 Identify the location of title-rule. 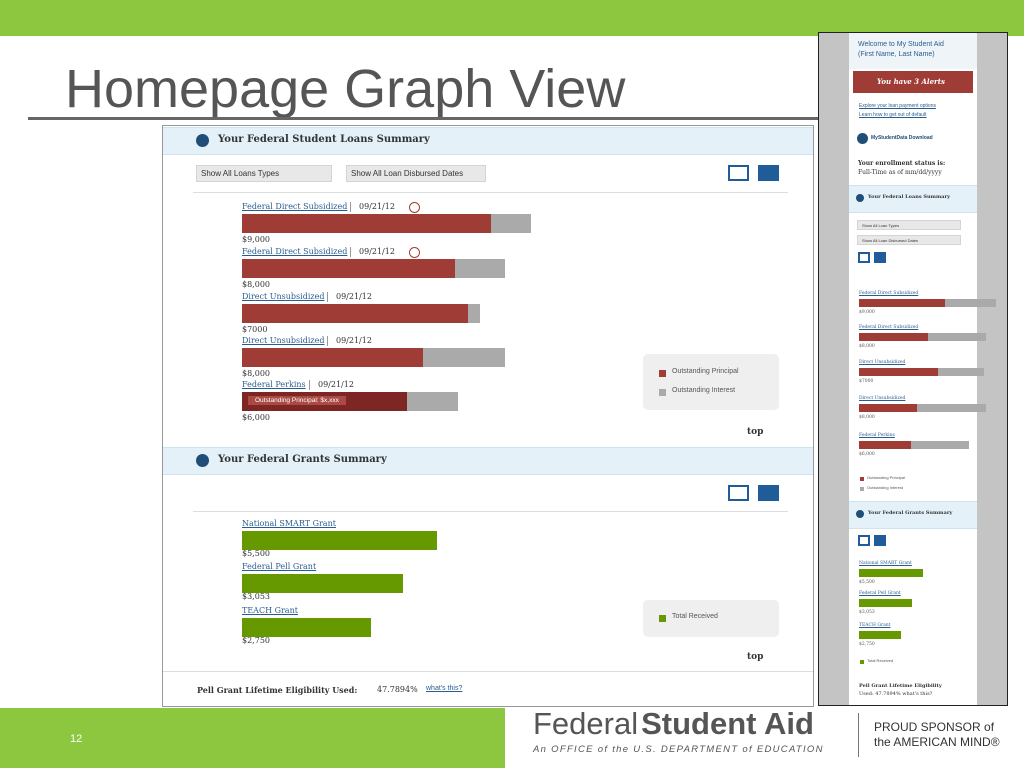
(423, 118).